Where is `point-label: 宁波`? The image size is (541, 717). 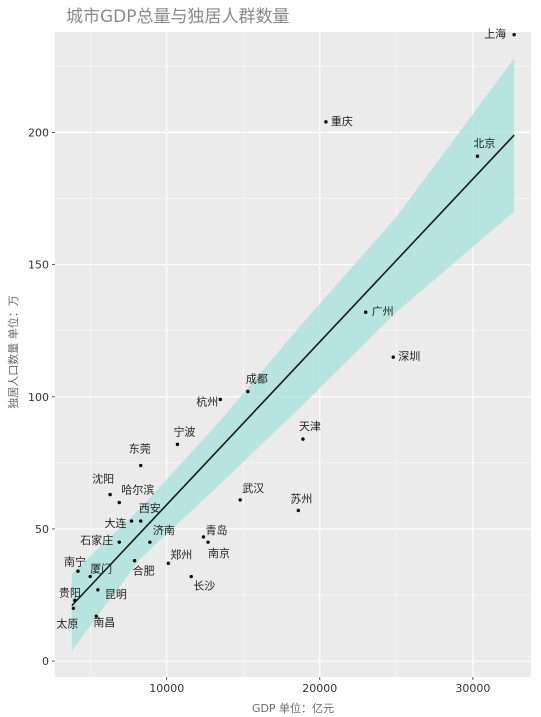 point-label: 宁波 is located at coordinates (184, 431).